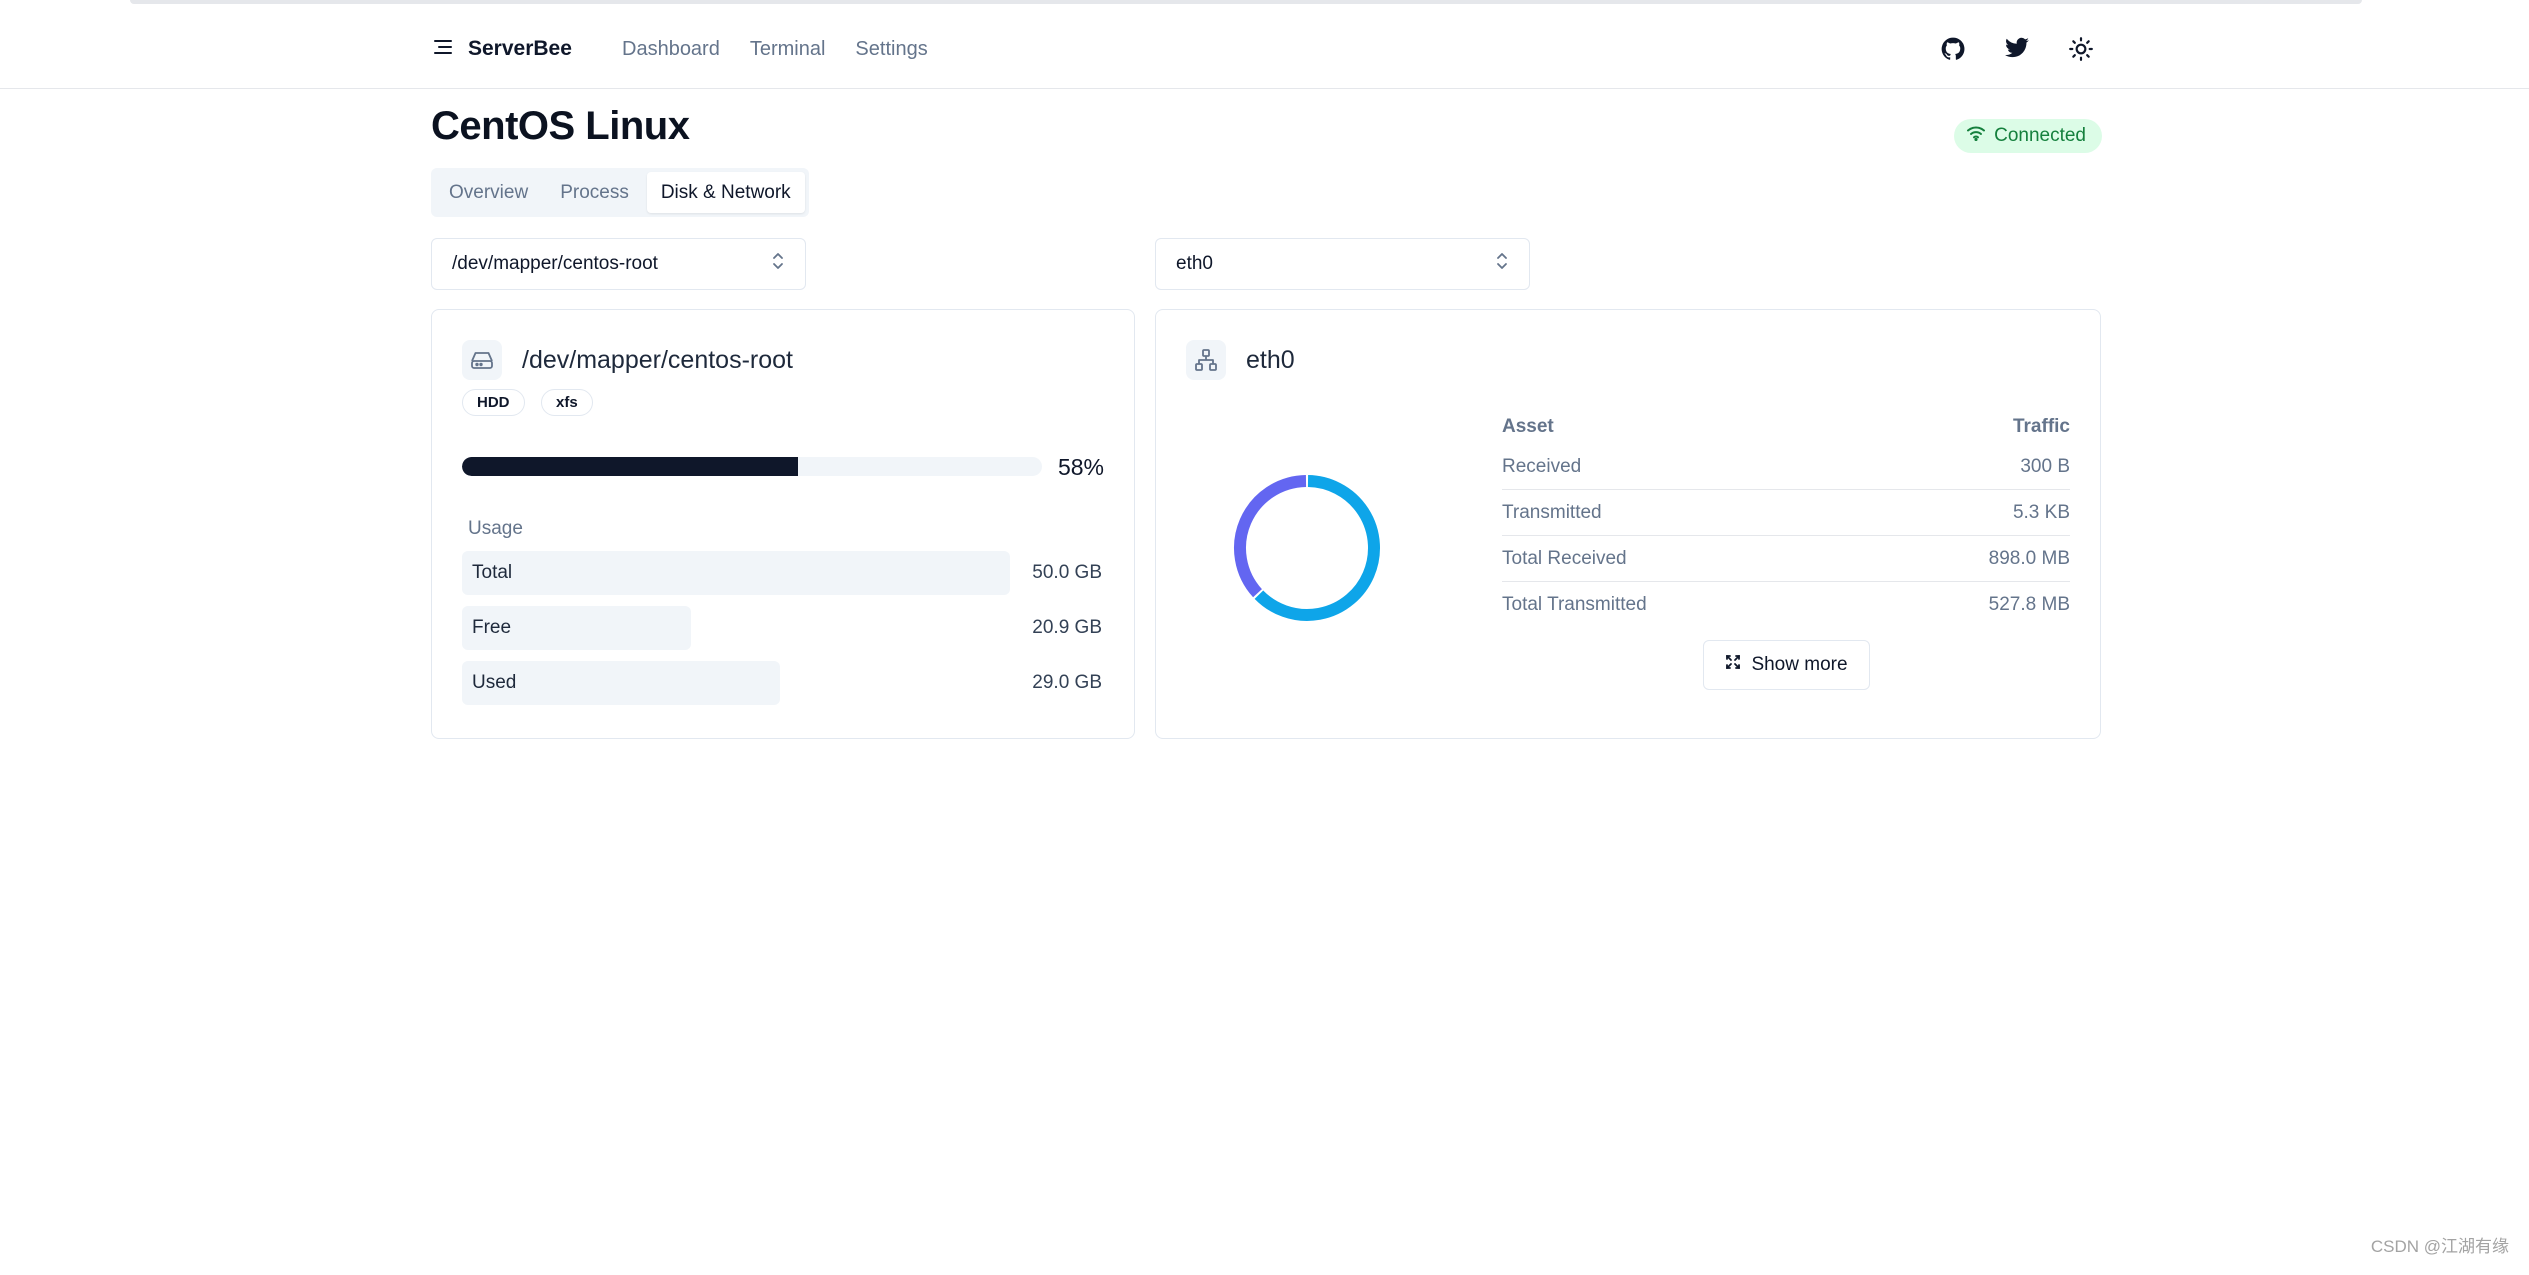 This screenshot has width=2529, height=1275. Describe the element at coordinates (482, 360) in the screenshot. I see `hard-drive-icon` at that location.